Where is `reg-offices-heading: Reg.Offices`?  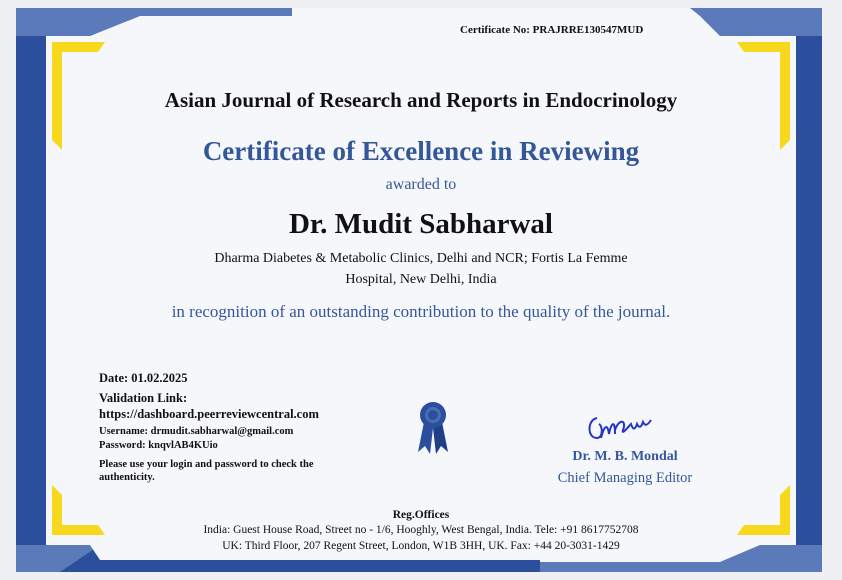 reg-offices-heading: Reg.Offices is located at coordinates (421, 515).